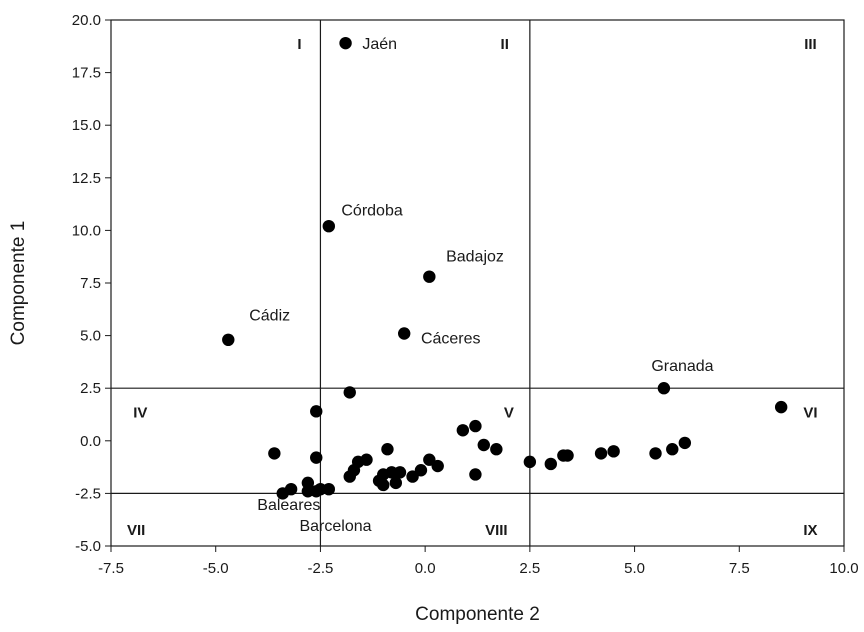 This screenshot has height=632, width=864. I want to click on point-label: Baleares, so click(288, 505).